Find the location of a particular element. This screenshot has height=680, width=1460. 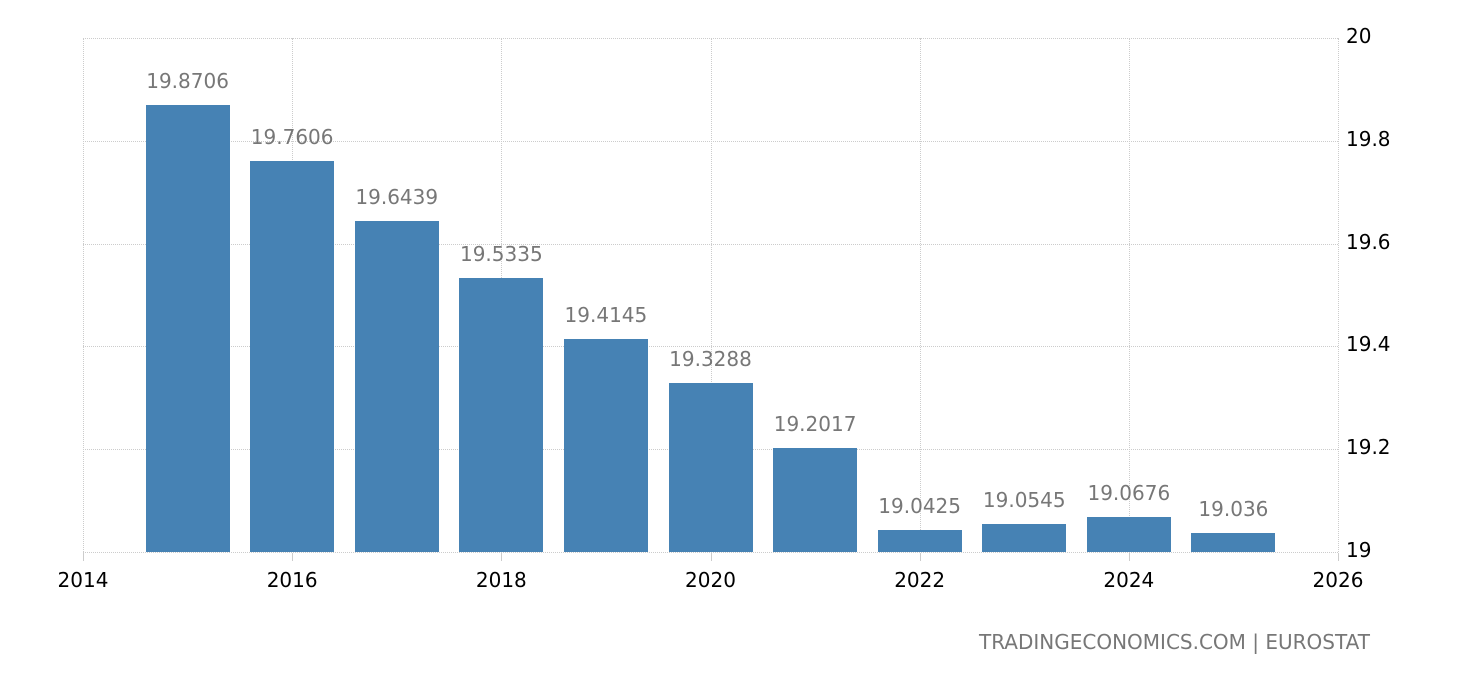

y-axis-tick-label: 19.8 is located at coordinates (1368, 138).